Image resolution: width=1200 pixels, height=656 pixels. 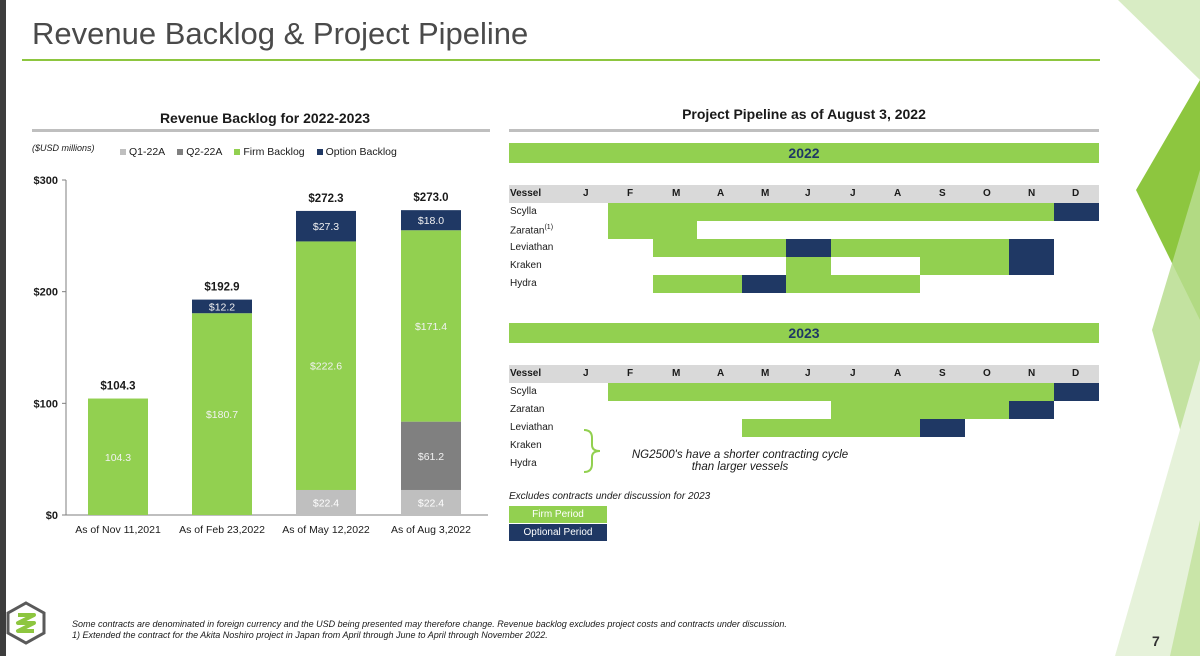 What do you see at coordinates (326, 503) in the screenshot?
I see `data-label: $22.4` at bounding box center [326, 503].